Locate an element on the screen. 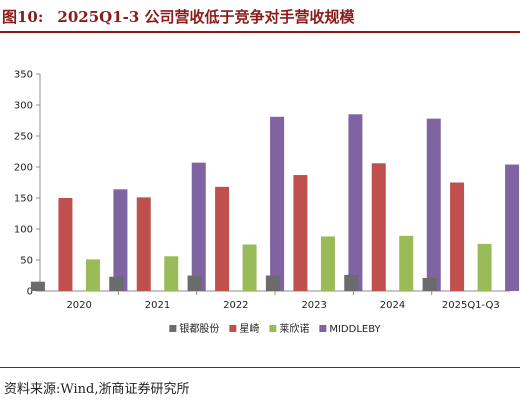 The width and height of the screenshot is (520, 403). y-tick-label: 0 is located at coordinates (30, 292).